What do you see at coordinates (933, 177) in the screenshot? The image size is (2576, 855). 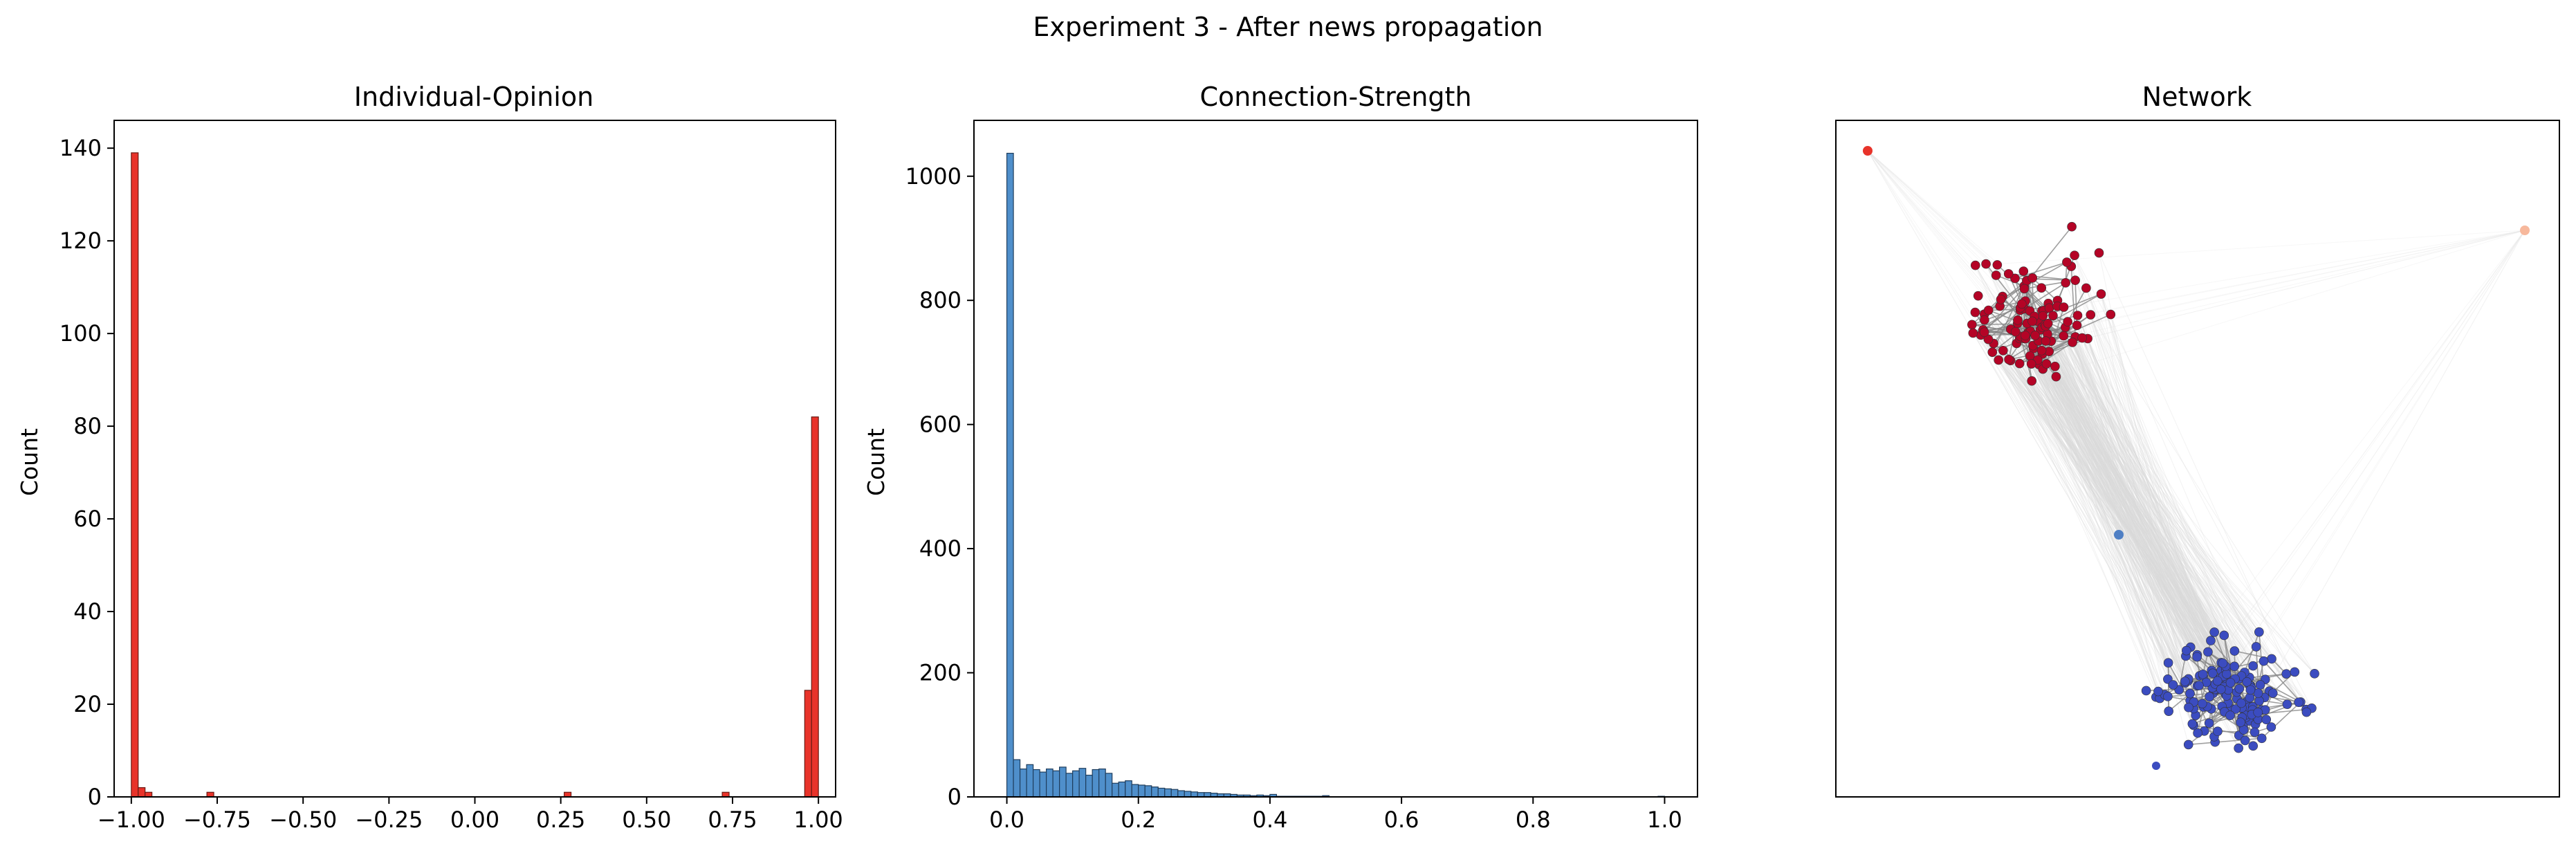 I see `y-tick-label: 1000` at bounding box center [933, 177].